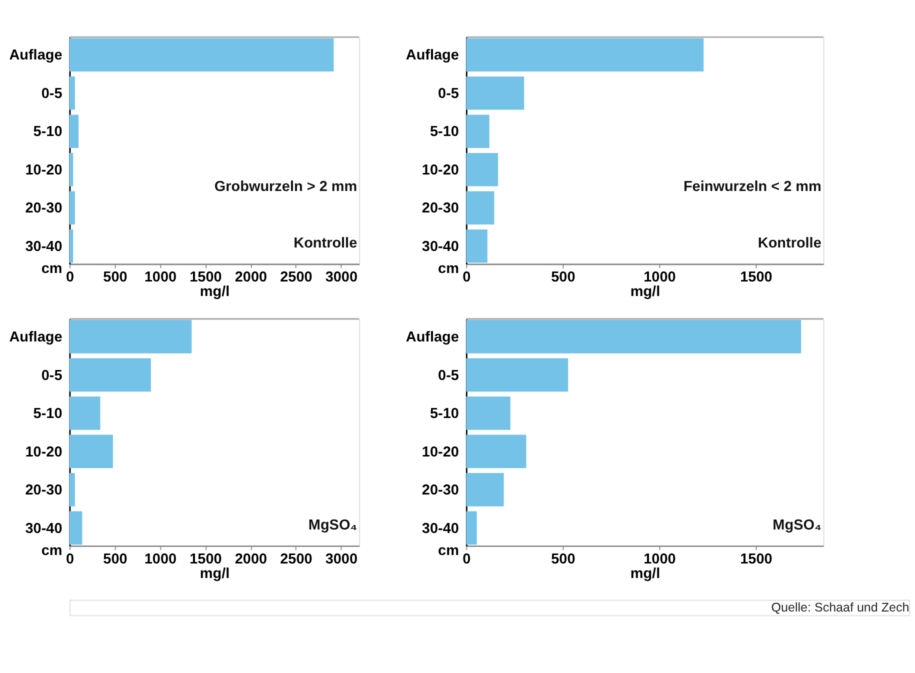 The width and height of the screenshot is (915, 673). I want to click on annotation: Feinwurzeln < 2 mm, so click(752, 186).